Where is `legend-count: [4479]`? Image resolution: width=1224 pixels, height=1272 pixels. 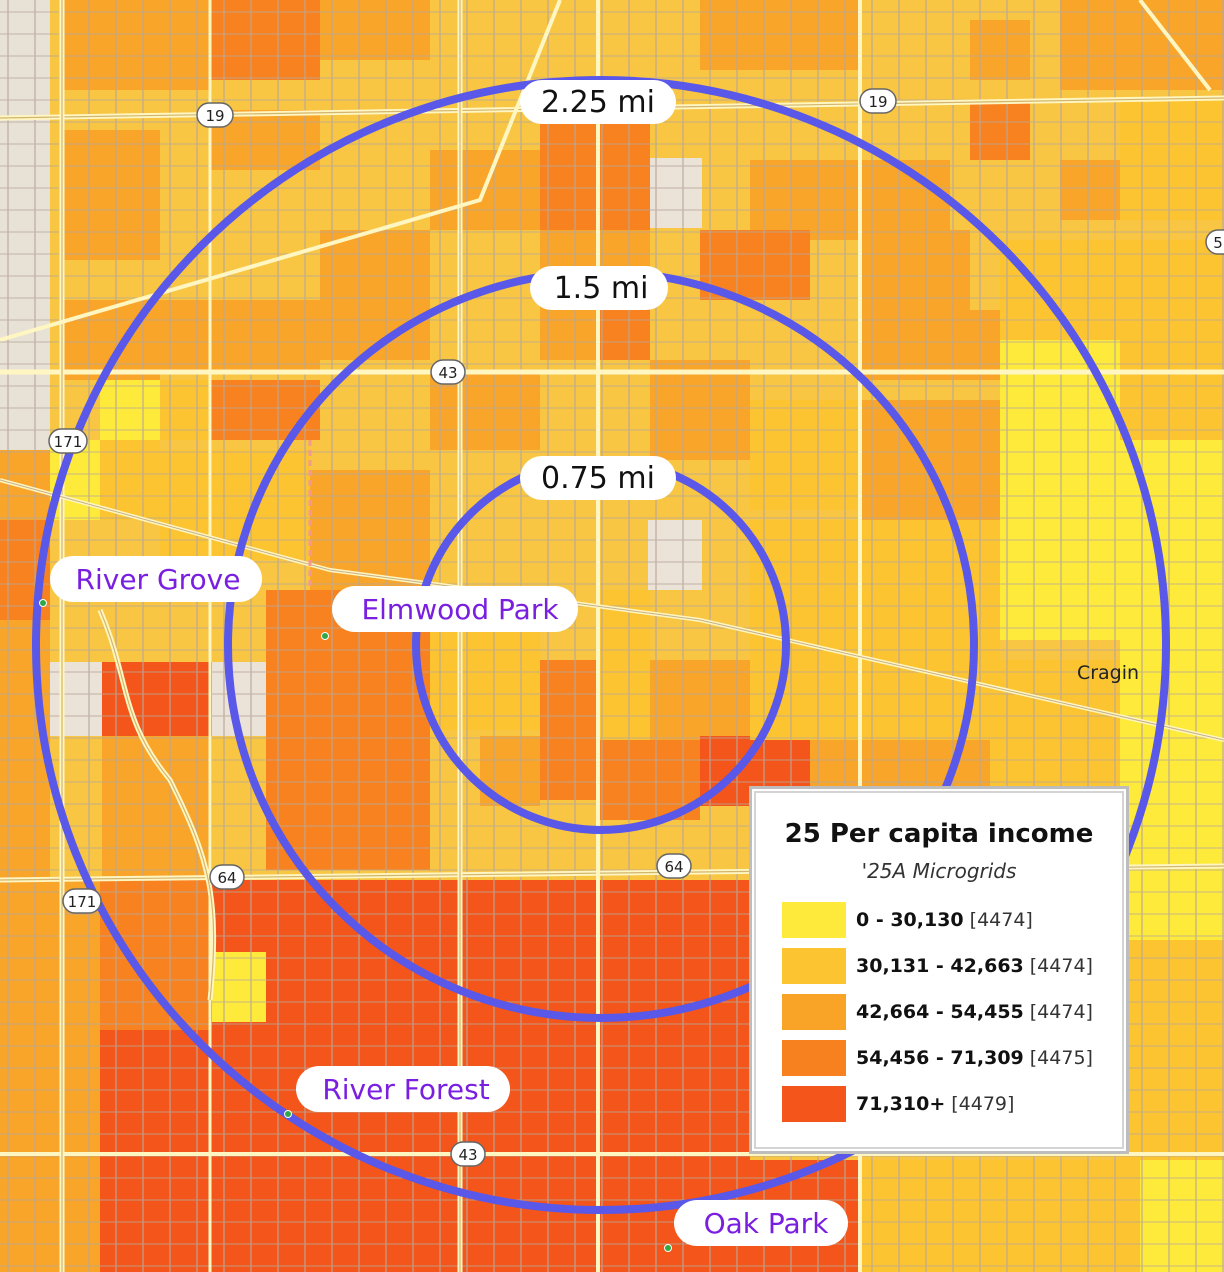 legend-count: [4479] is located at coordinates (983, 1104).